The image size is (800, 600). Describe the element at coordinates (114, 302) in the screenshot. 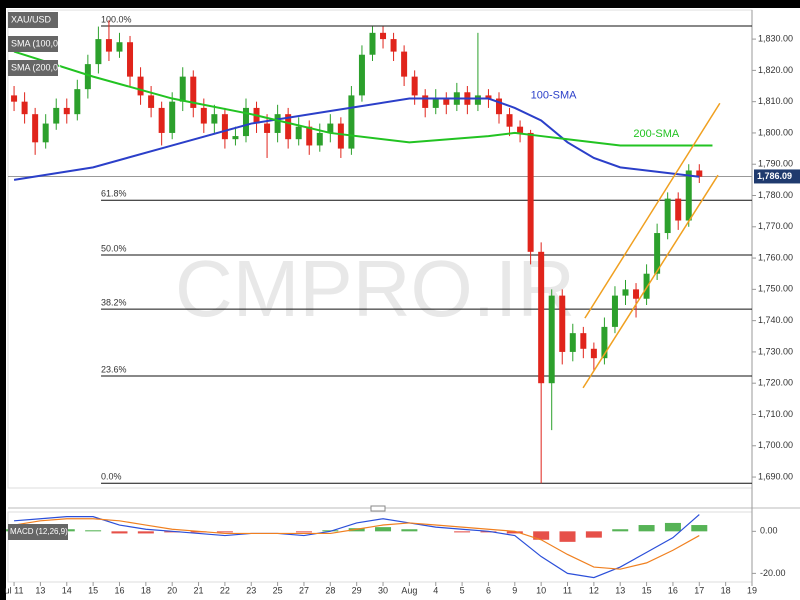

I see `level-label: 38.2%` at that location.